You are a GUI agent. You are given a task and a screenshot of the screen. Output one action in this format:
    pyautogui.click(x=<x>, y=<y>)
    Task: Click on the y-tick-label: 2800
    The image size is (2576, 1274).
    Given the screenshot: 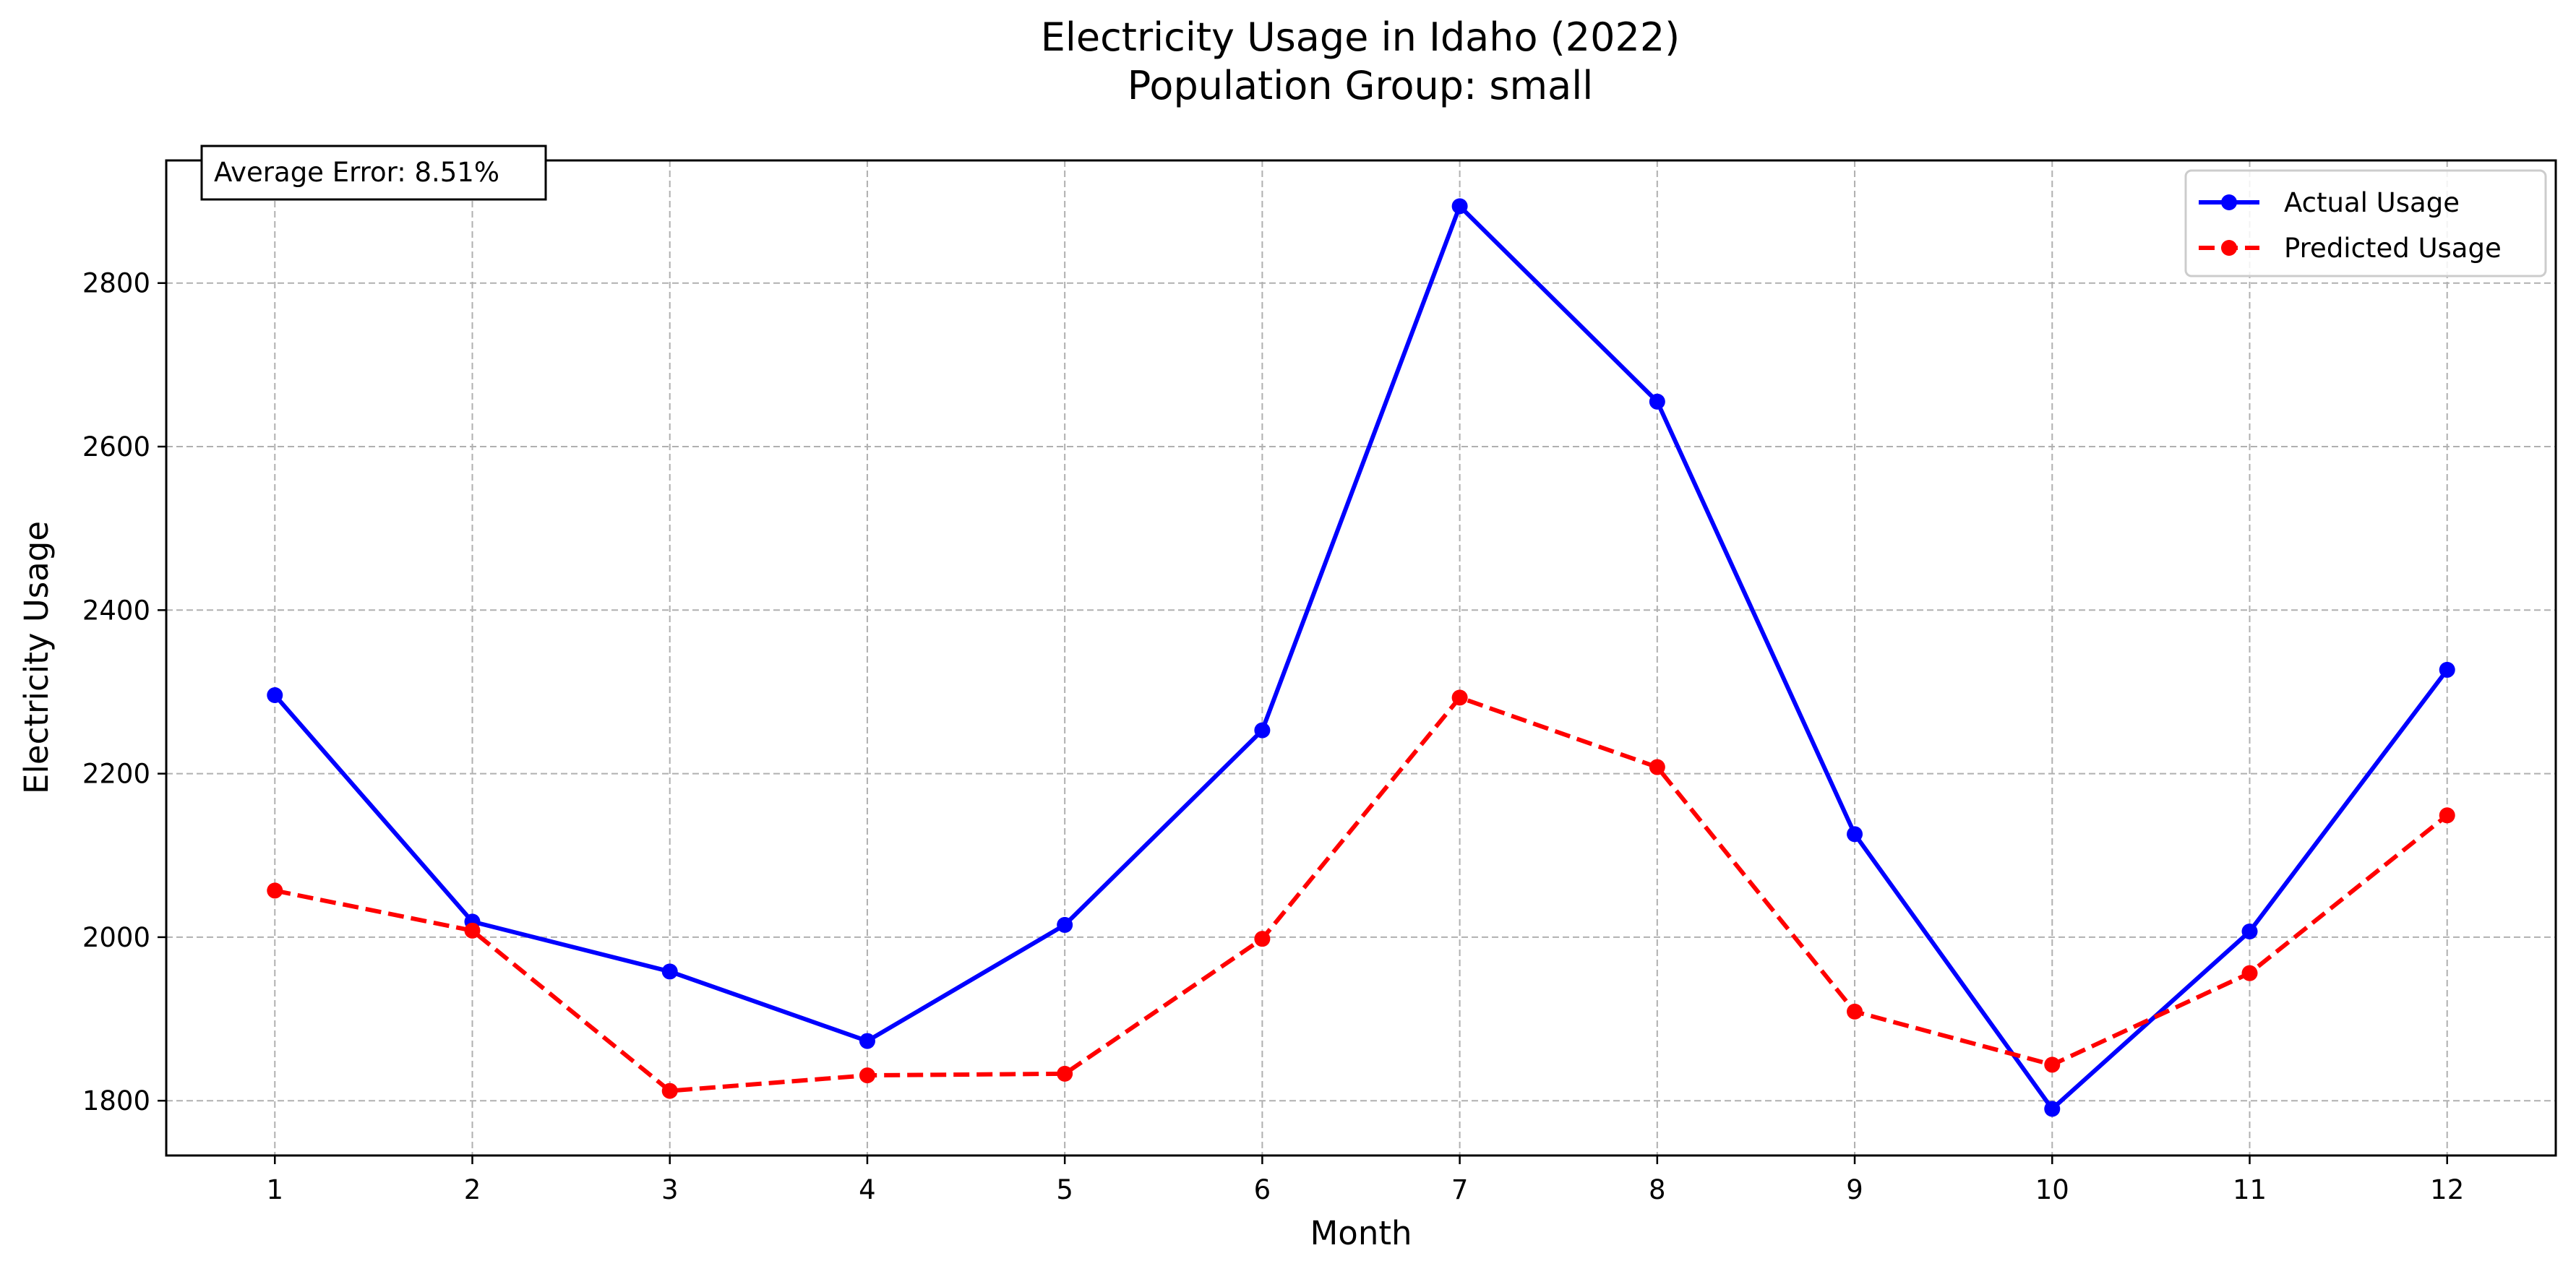 What is the action you would take?
    pyautogui.click(x=116, y=283)
    